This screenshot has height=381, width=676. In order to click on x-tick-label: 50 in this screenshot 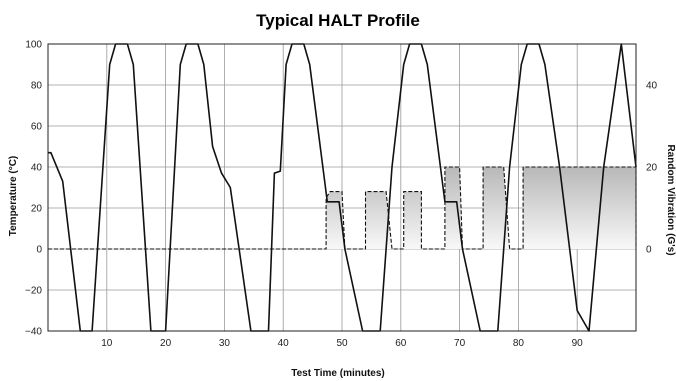, I will do `click(342, 343)`.